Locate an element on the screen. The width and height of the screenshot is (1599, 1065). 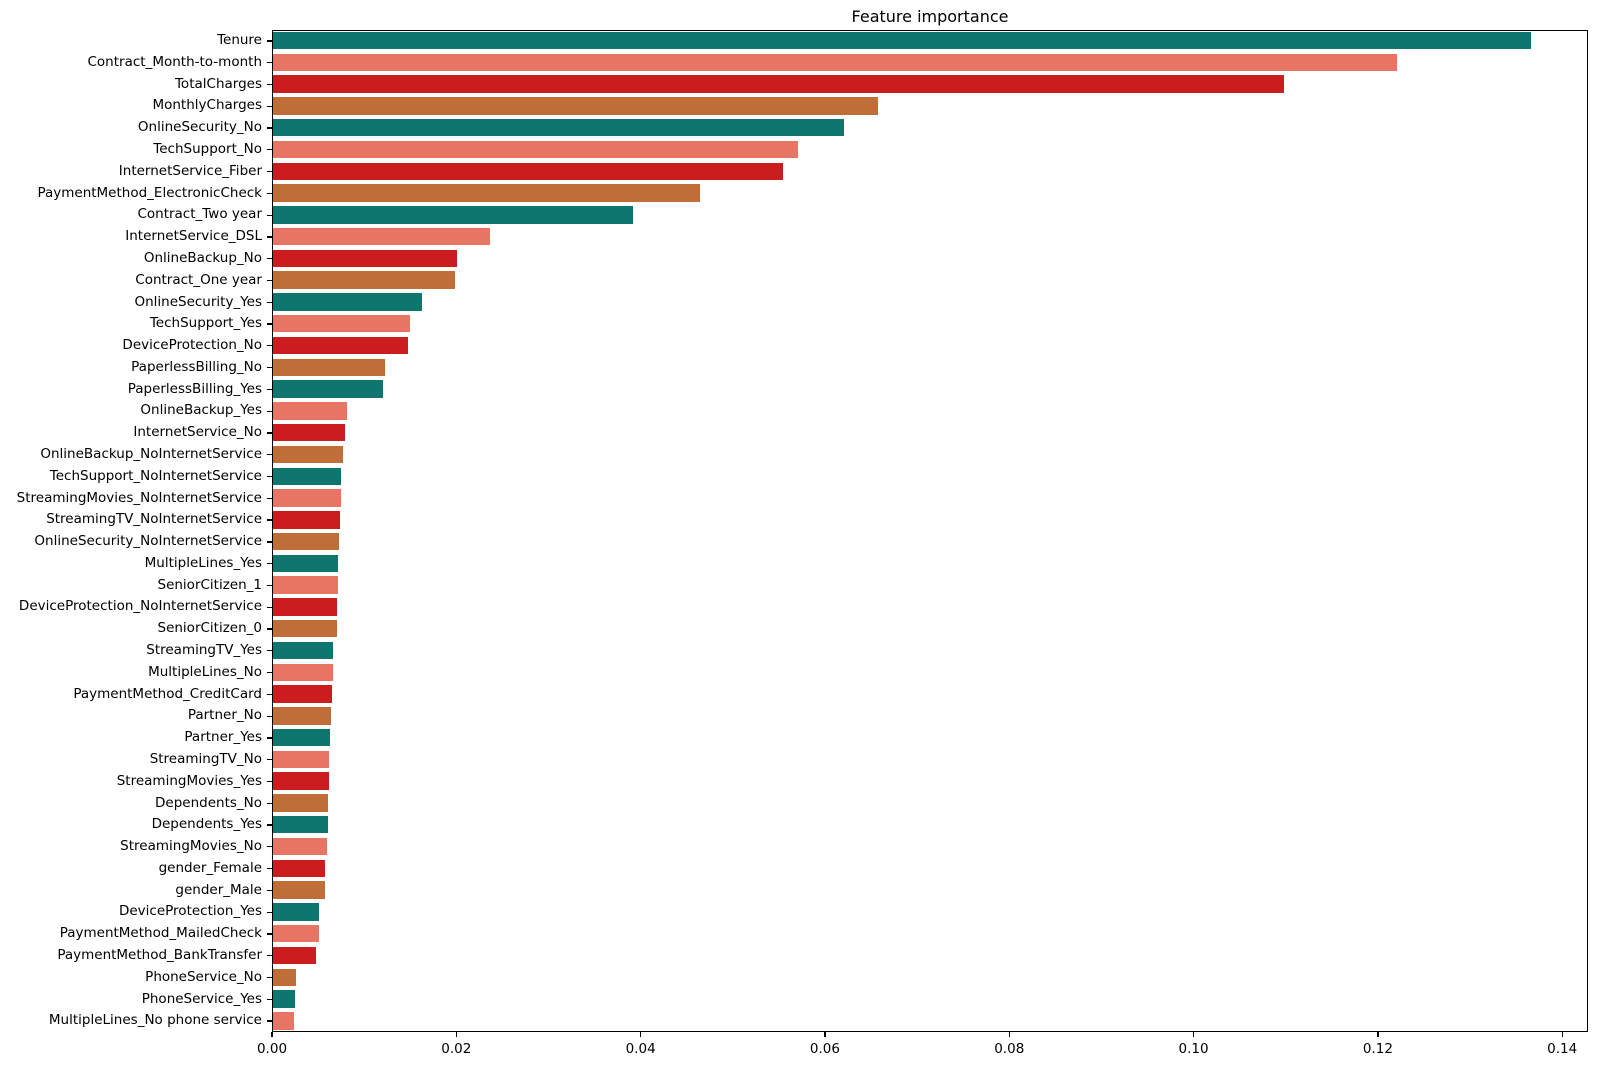
y-tick-label: PhoneService_Yes is located at coordinates (201, 998).